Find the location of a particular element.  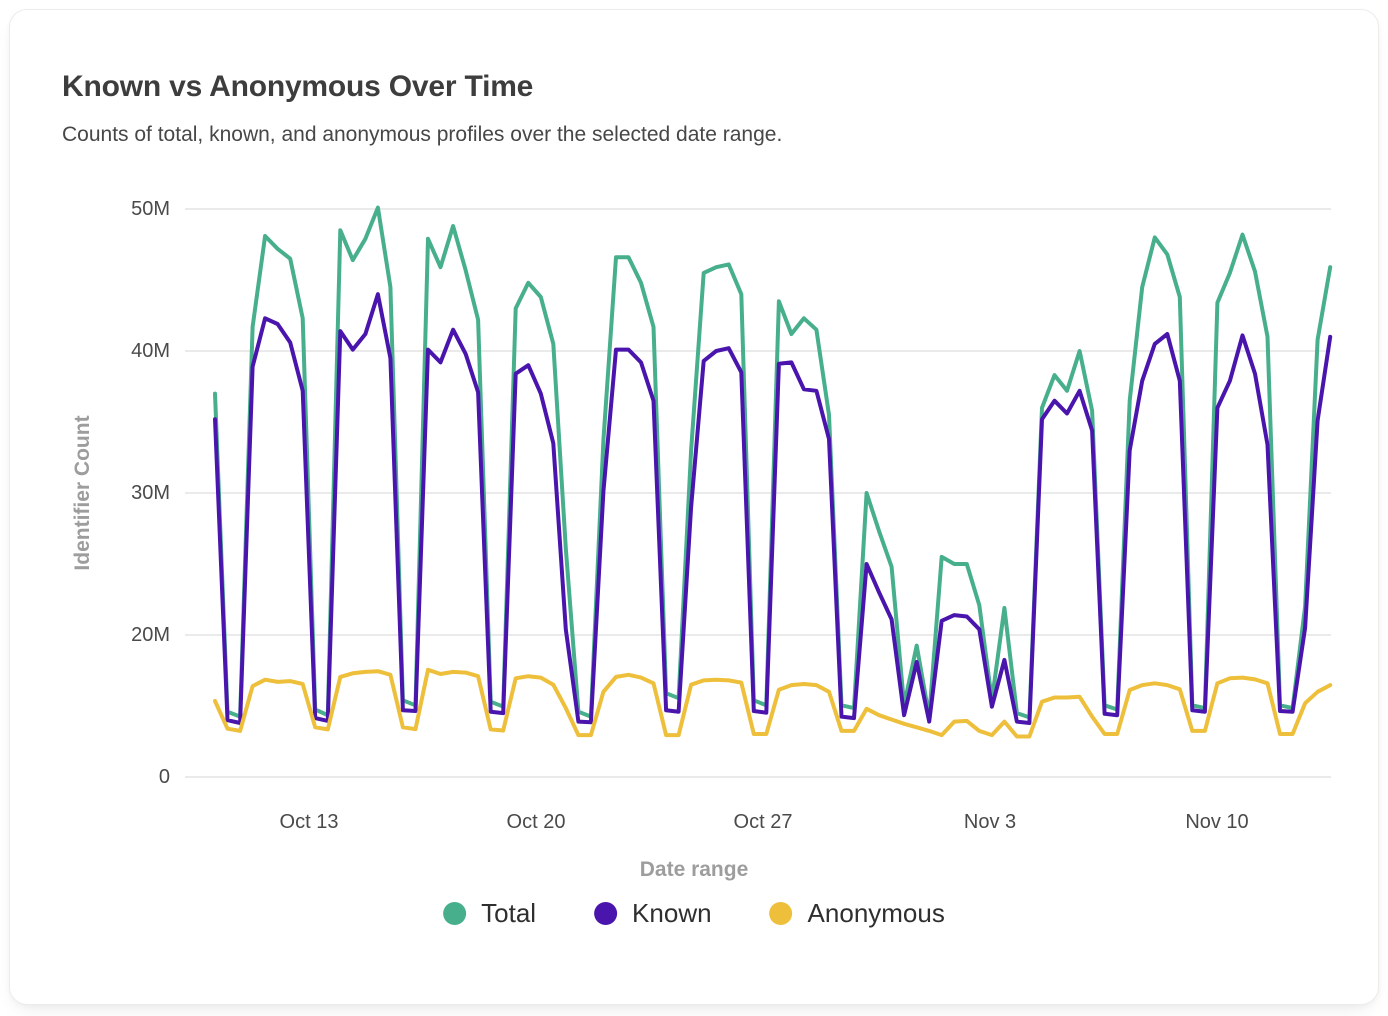

series-line-anonymous is located at coordinates (773, 703).